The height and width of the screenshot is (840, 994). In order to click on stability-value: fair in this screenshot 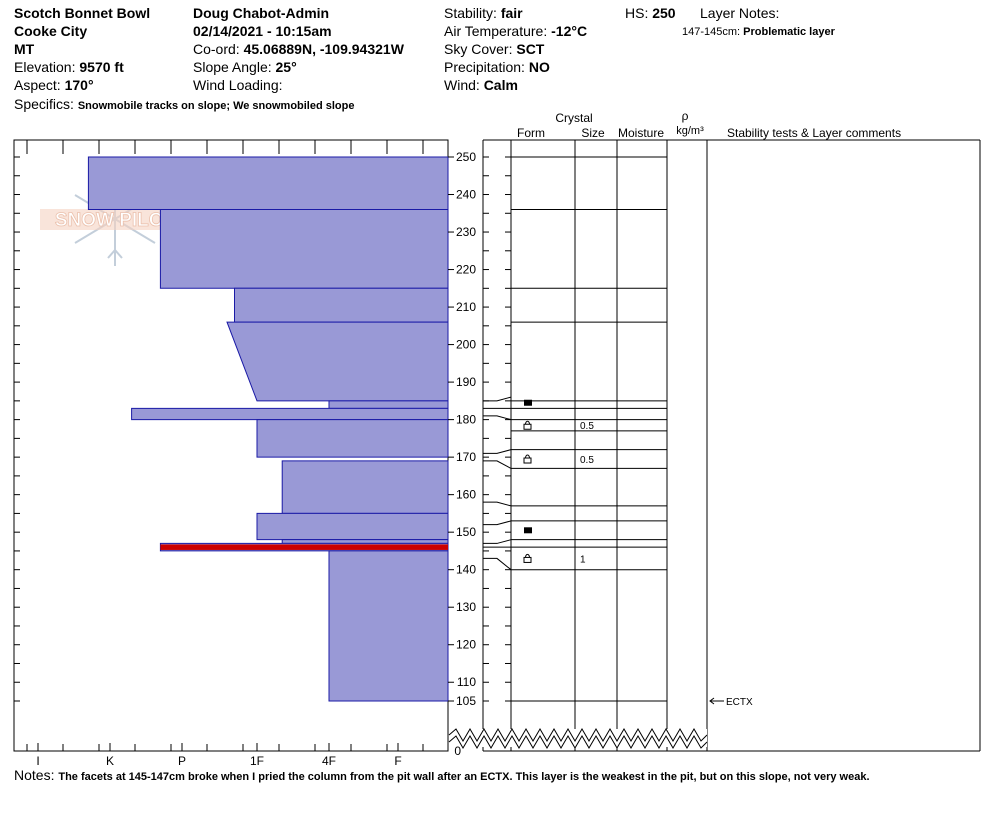, I will do `click(511, 13)`.